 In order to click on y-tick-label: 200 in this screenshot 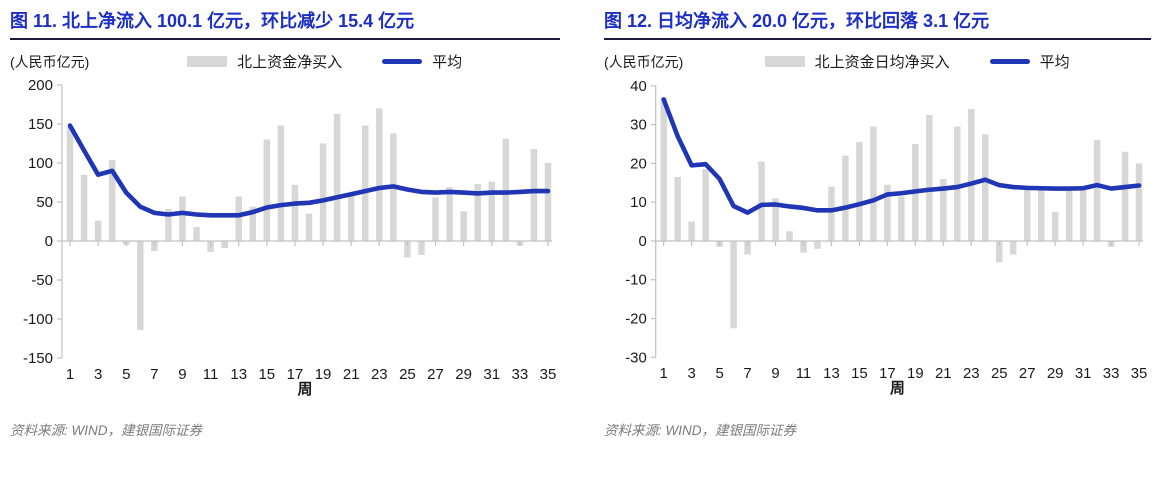, I will do `click(40, 85)`.